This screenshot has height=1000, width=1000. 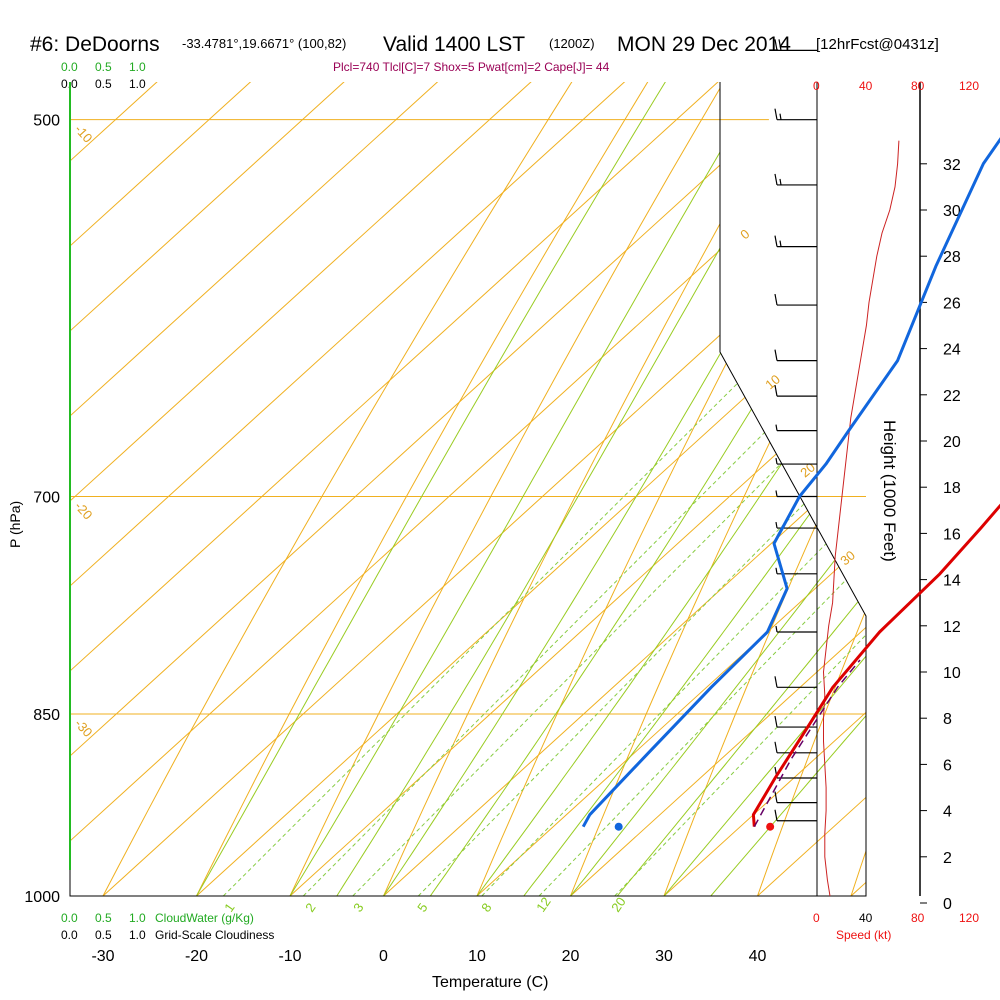 What do you see at coordinates (952, 581) in the screenshot?
I see `height-tick-14: 14` at bounding box center [952, 581].